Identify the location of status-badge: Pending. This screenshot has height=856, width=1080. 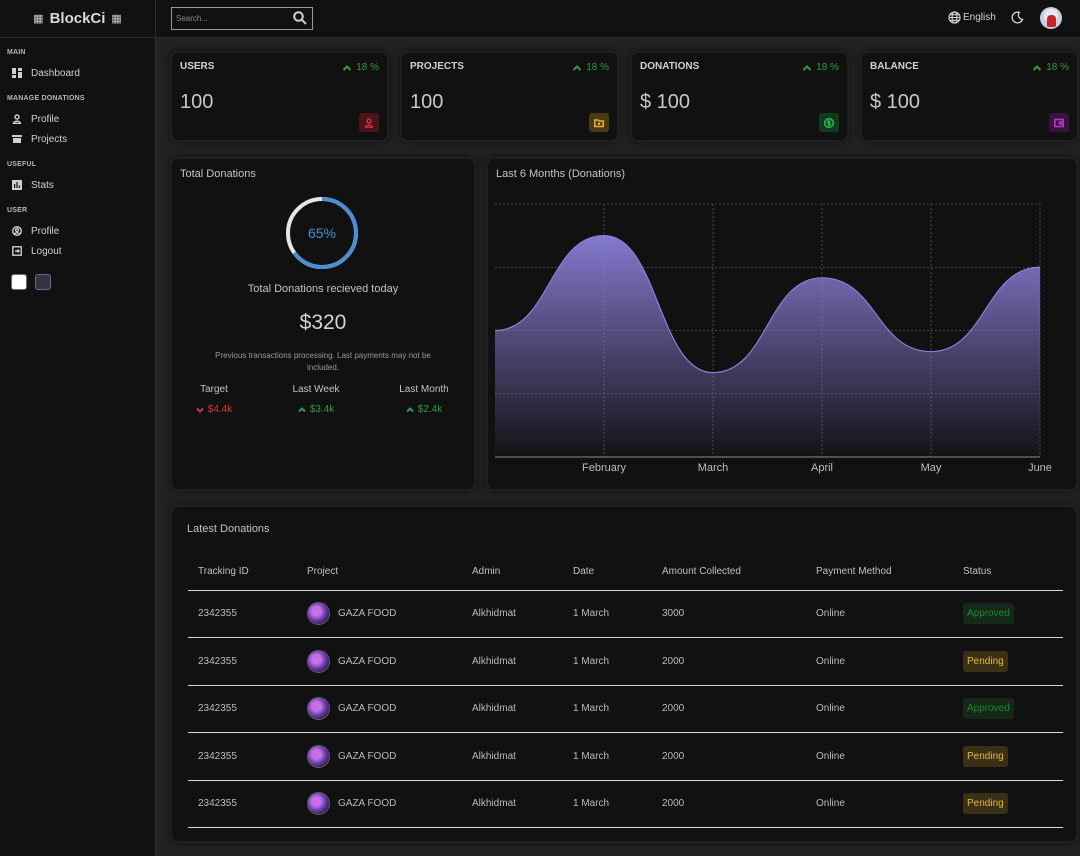
(985, 804).